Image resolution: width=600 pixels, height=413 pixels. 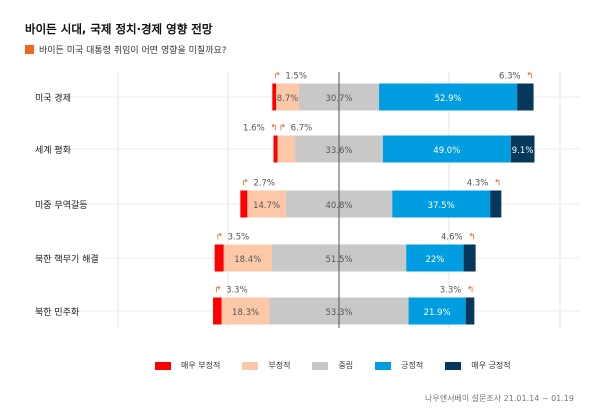 I want to click on data-label: 21.9%, so click(x=437, y=313).